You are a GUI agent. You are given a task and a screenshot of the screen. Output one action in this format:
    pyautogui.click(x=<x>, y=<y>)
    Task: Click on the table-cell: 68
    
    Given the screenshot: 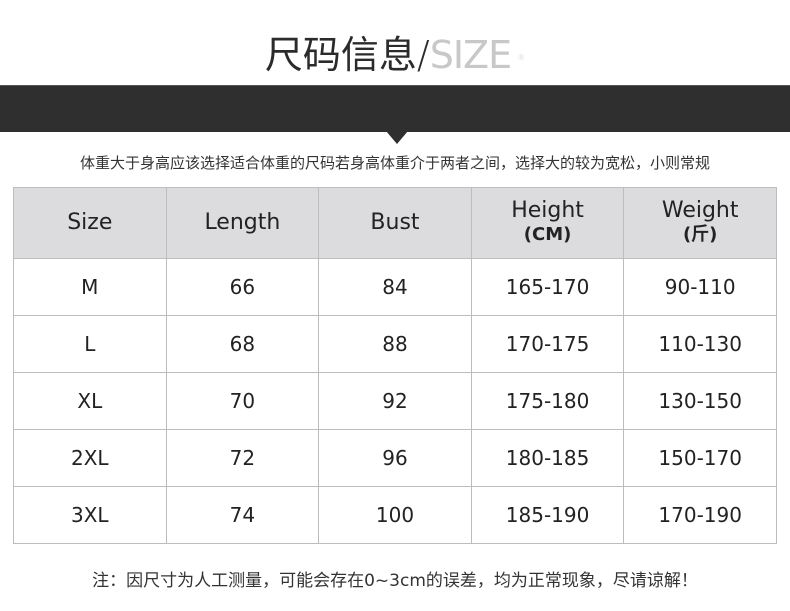 What is the action you would take?
    pyautogui.click(x=242, y=344)
    